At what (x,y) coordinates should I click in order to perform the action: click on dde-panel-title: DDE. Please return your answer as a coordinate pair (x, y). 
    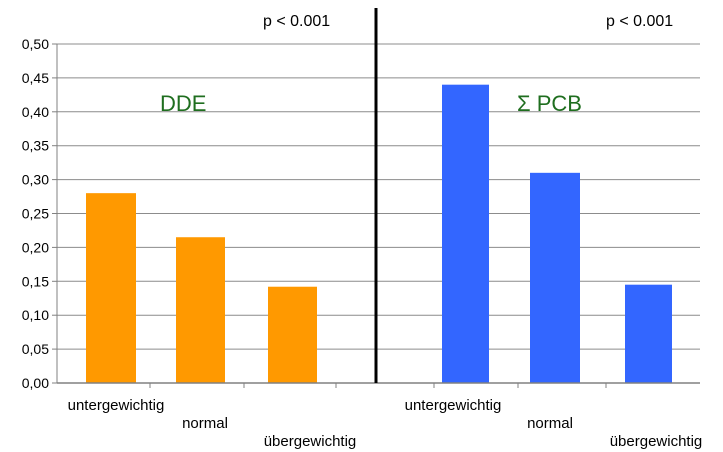
    Looking at the image, I should click on (183, 103).